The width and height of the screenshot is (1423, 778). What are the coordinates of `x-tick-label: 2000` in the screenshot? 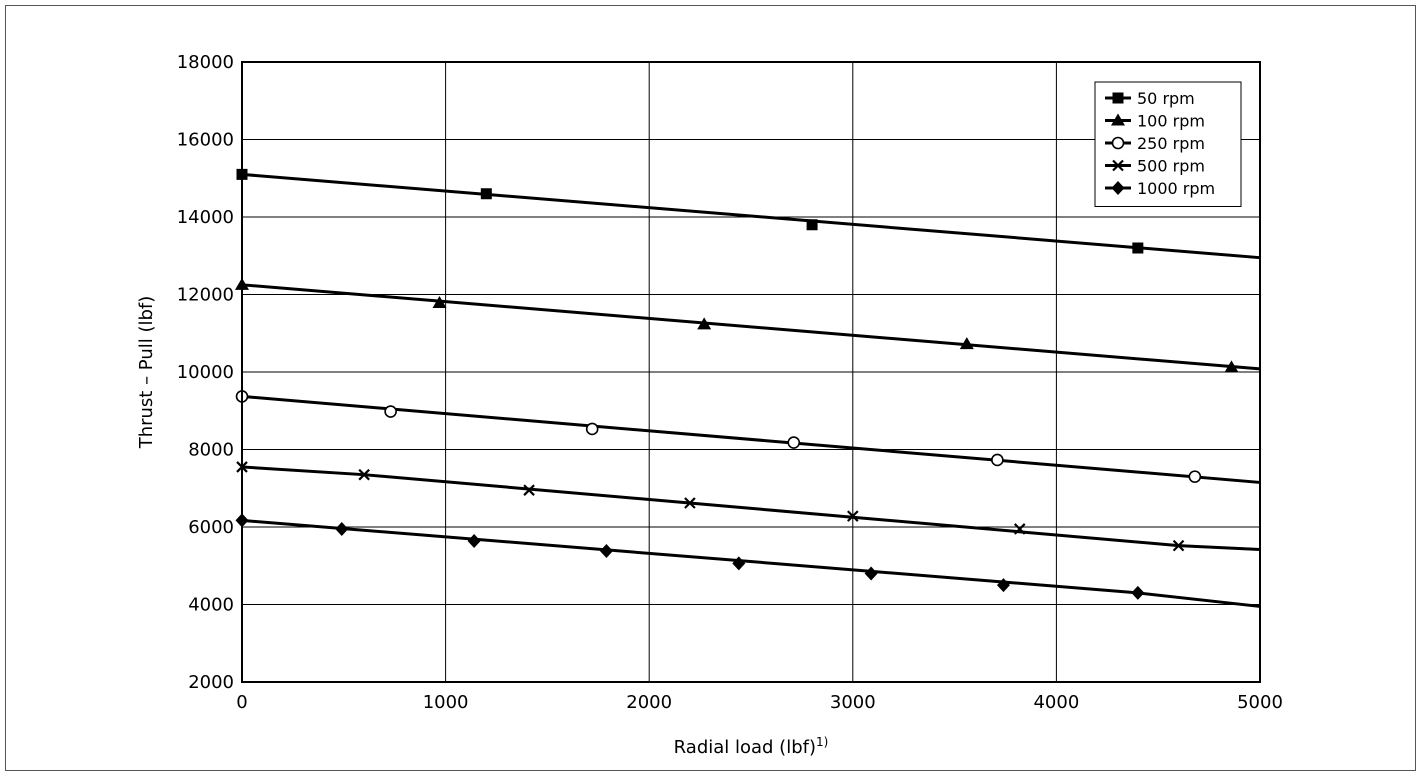 It's located at (649, 702).